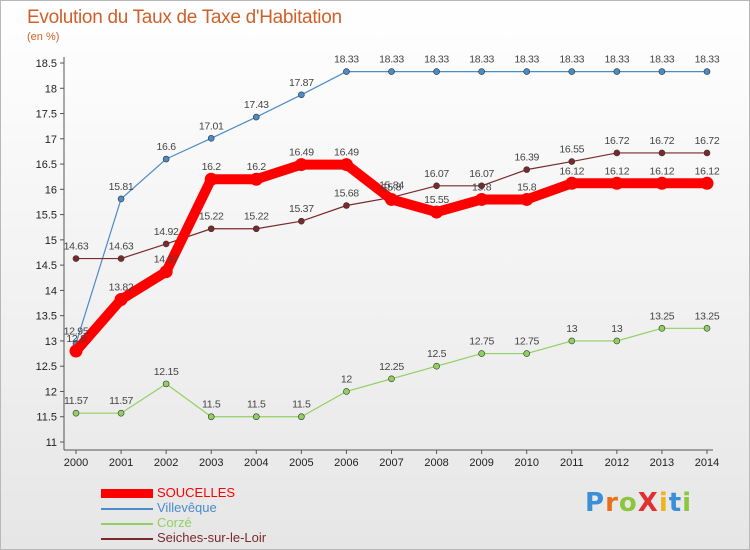 This screenshot has height=550, width=750. Describe the element at coordinates (436, 463) in the screenshot. I see `x-tick-label: 2008` at that location.